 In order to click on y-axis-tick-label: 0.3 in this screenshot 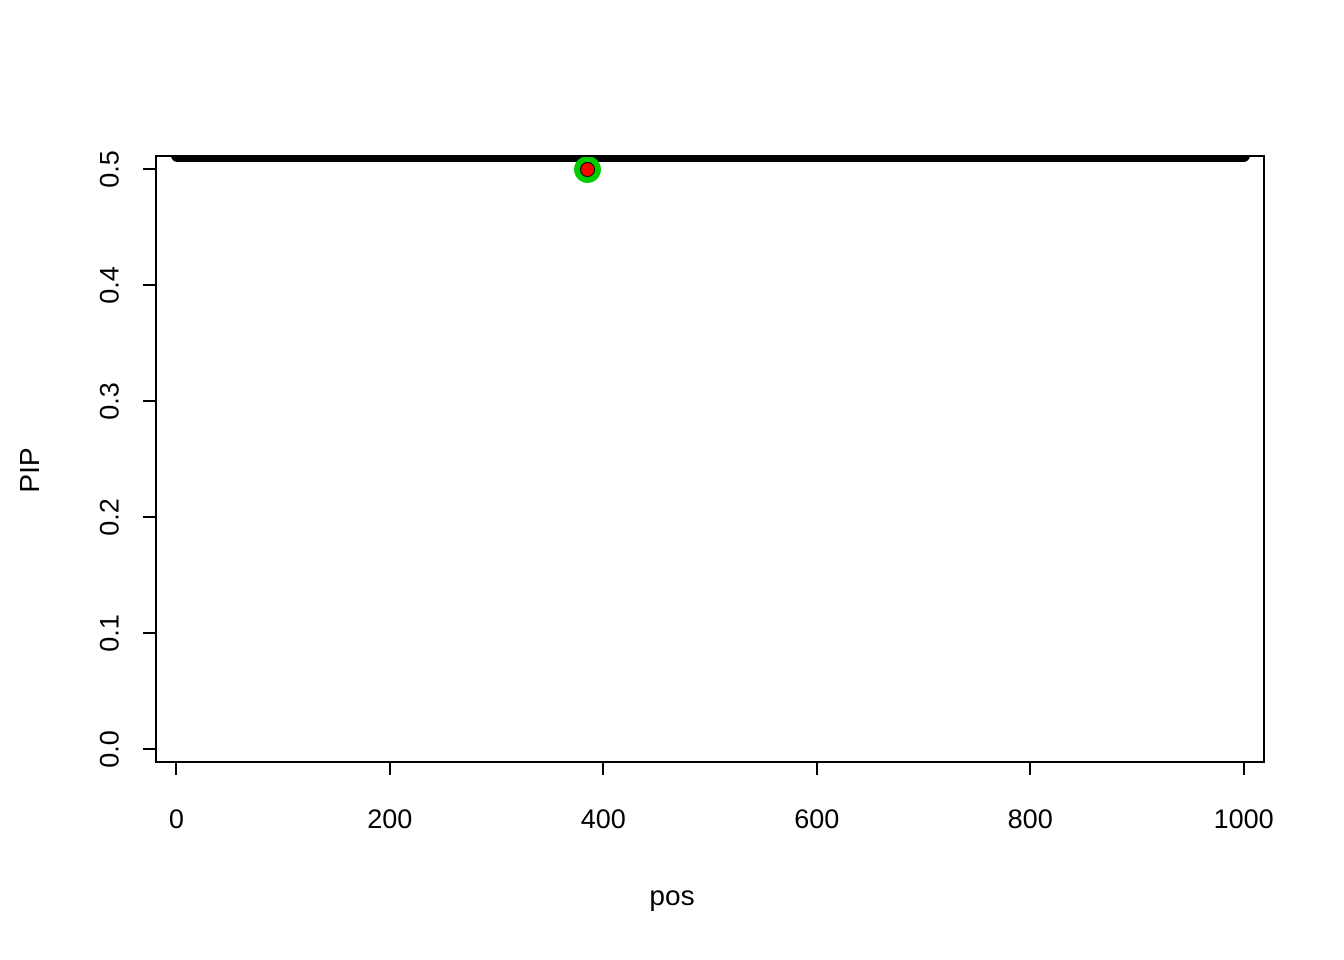, I will do `click(109, 401)`.